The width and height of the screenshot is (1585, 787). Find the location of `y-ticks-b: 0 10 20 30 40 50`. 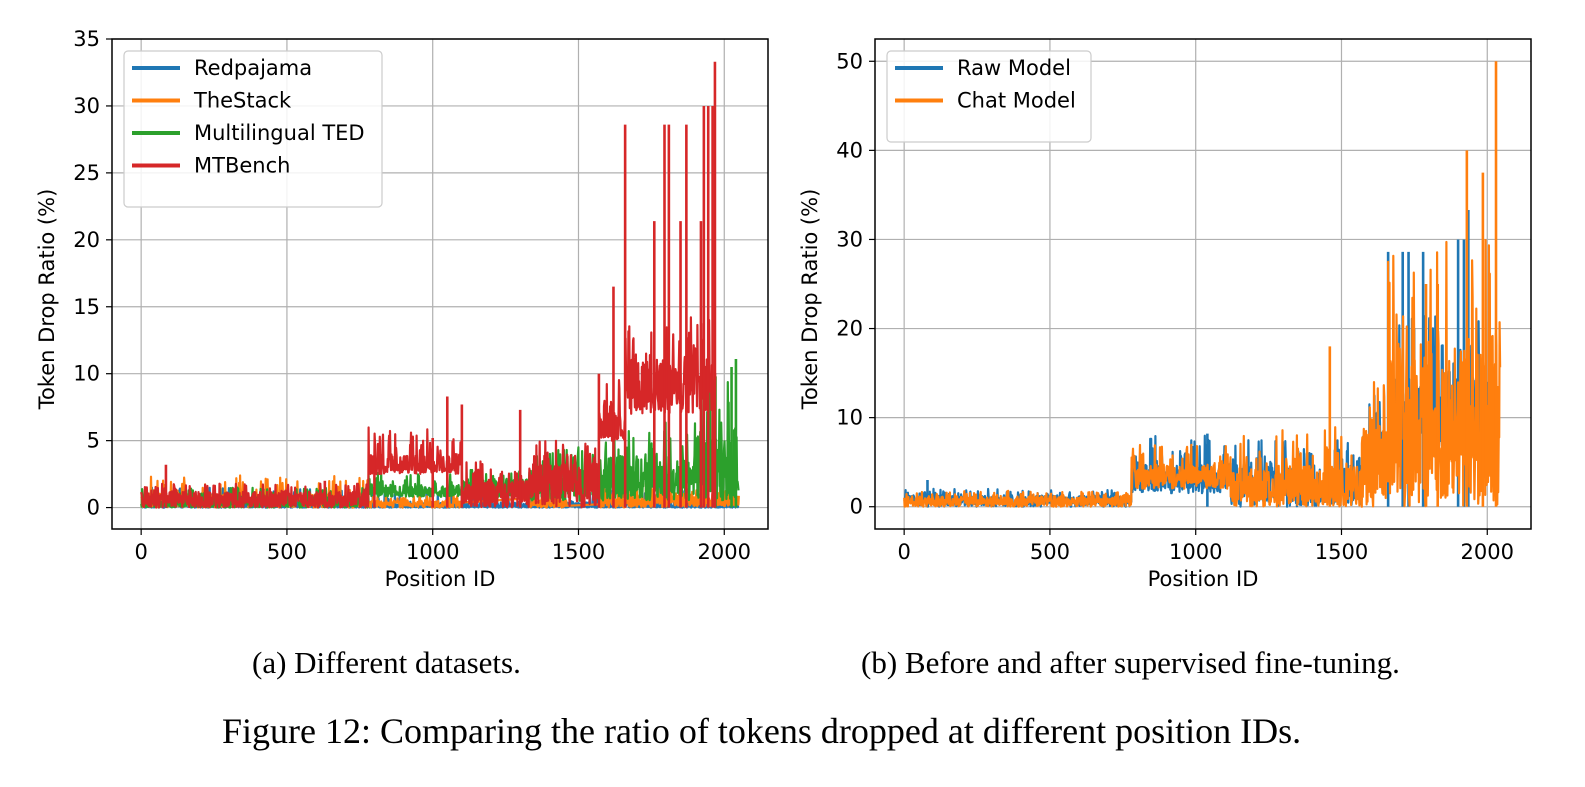

y-ticks-b: 0 10 20 30 40 50 is located at coordinates (855, 284).